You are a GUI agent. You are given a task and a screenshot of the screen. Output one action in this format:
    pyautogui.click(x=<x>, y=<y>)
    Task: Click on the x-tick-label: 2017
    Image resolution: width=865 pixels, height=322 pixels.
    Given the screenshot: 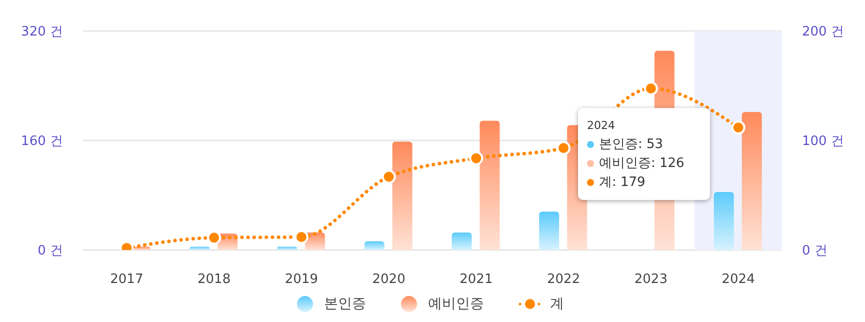 What is the action you would take?
    pyautogui.click(x=127, y=280)
    